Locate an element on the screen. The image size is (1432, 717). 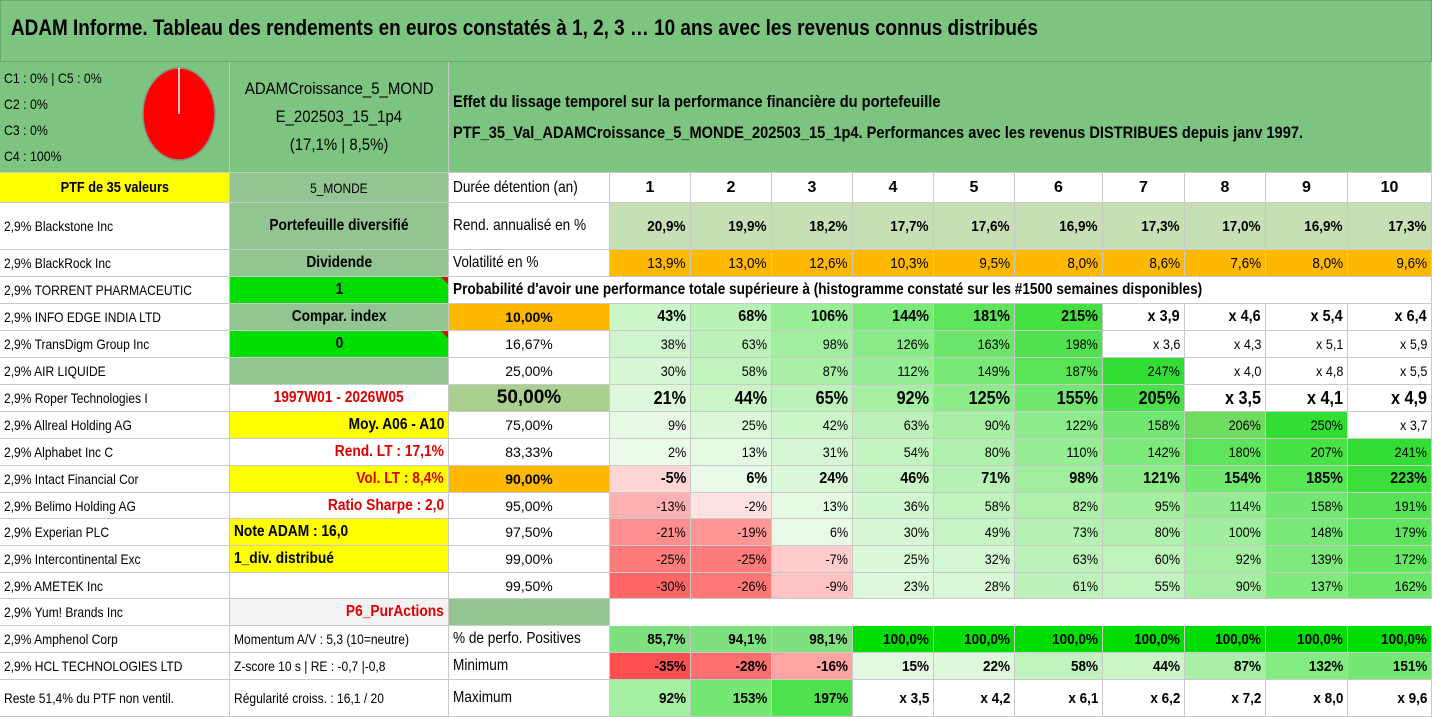
holding-row-text: 2,9% TransDigm Group Inc is located at coordinates (77, 344).